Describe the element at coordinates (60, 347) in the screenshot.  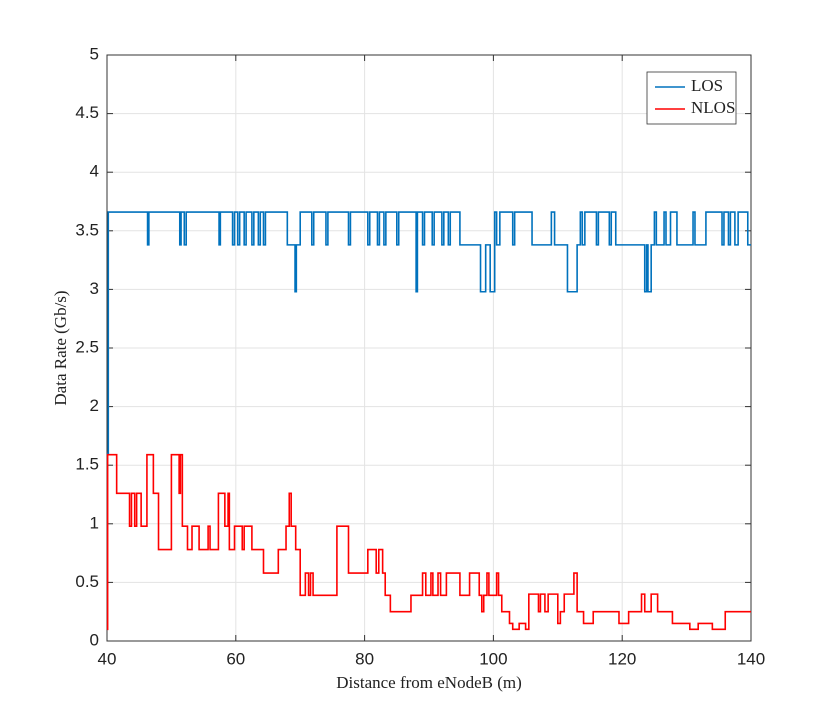
I see `y-axis-label: Data Rate (Gb/s)` at that location.